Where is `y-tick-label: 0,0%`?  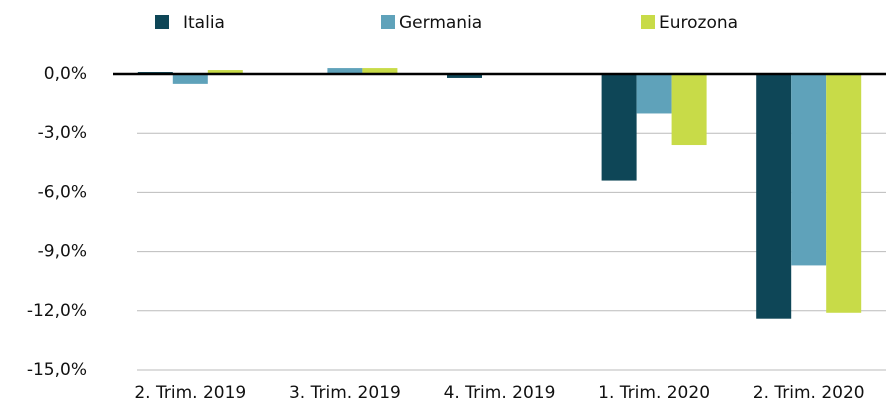
y-tick-label: 0,0% is located at coordinates (65, 74).